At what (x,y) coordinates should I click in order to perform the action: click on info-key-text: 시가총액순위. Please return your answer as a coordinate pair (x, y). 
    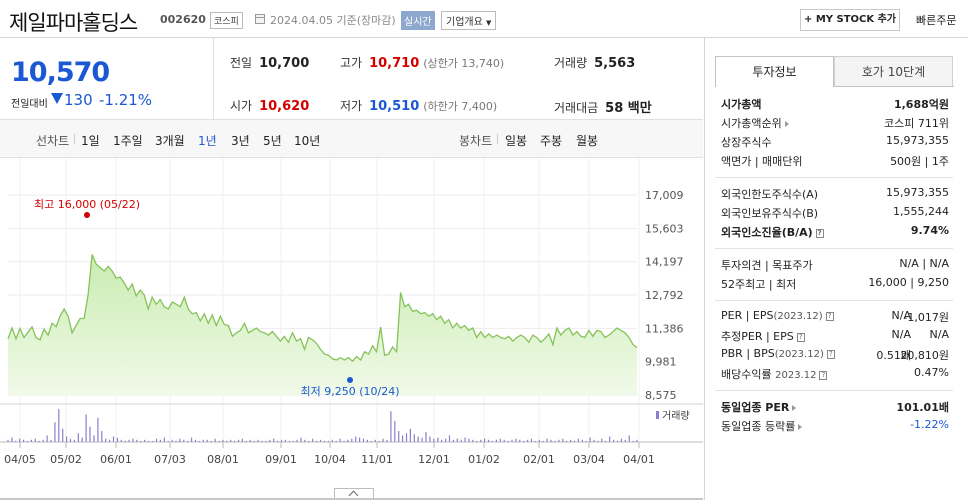
    Looking at the image, I should click on (751, 123).